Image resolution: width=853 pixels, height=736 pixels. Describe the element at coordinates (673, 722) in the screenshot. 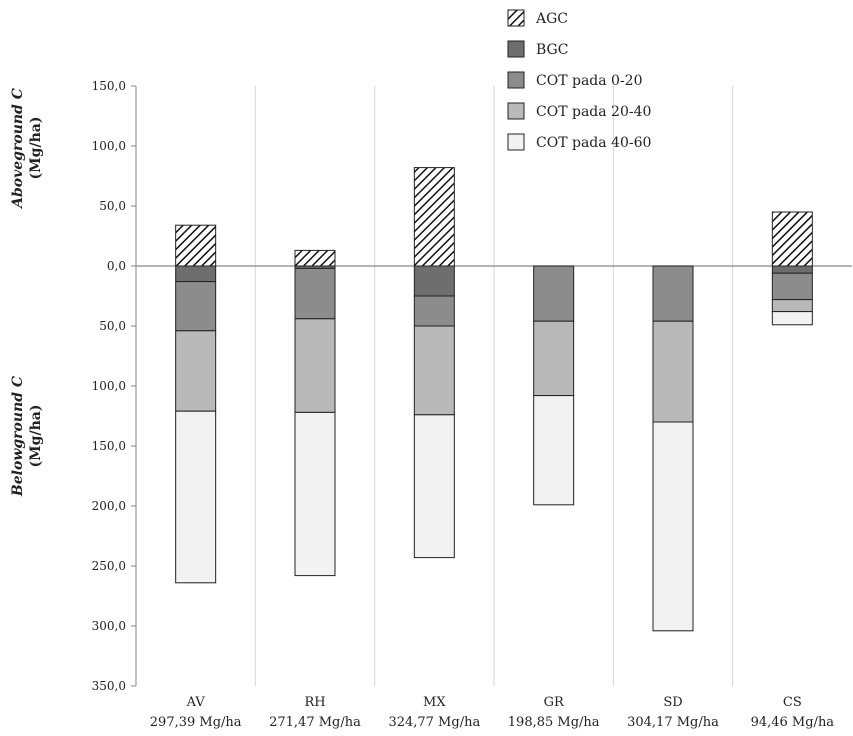

I see `category-total-label: 304,17 Mg/ha` at that location.